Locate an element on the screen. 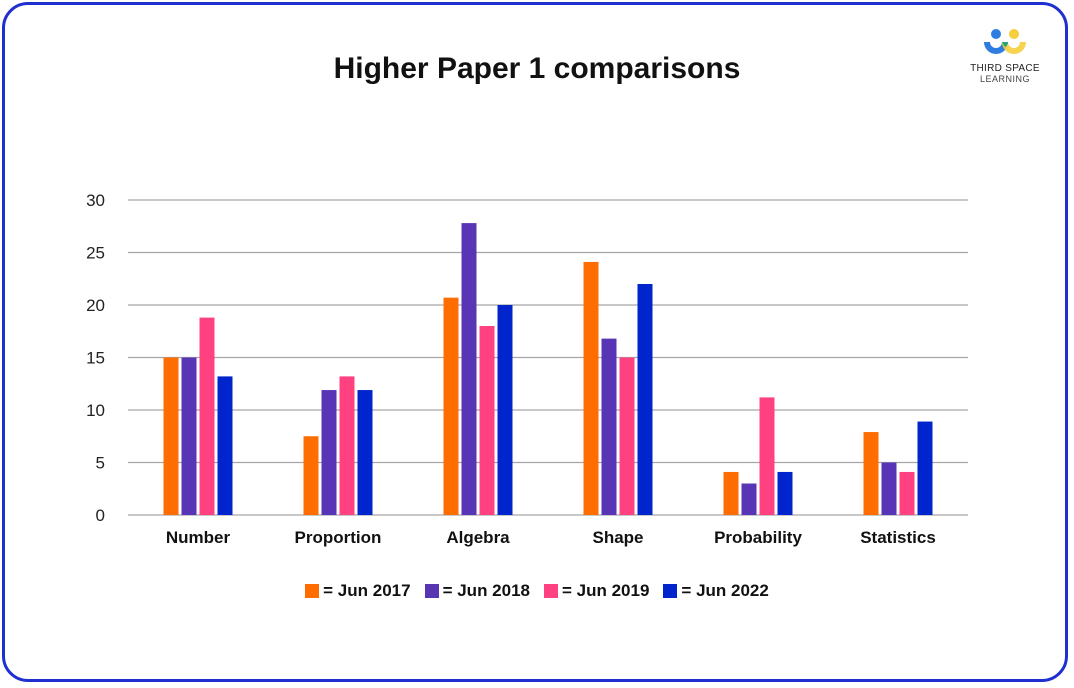 The width and height of the screenshot is (1074, 688). legend-label: = Jun 2018 is located at coordinates (486, 590).